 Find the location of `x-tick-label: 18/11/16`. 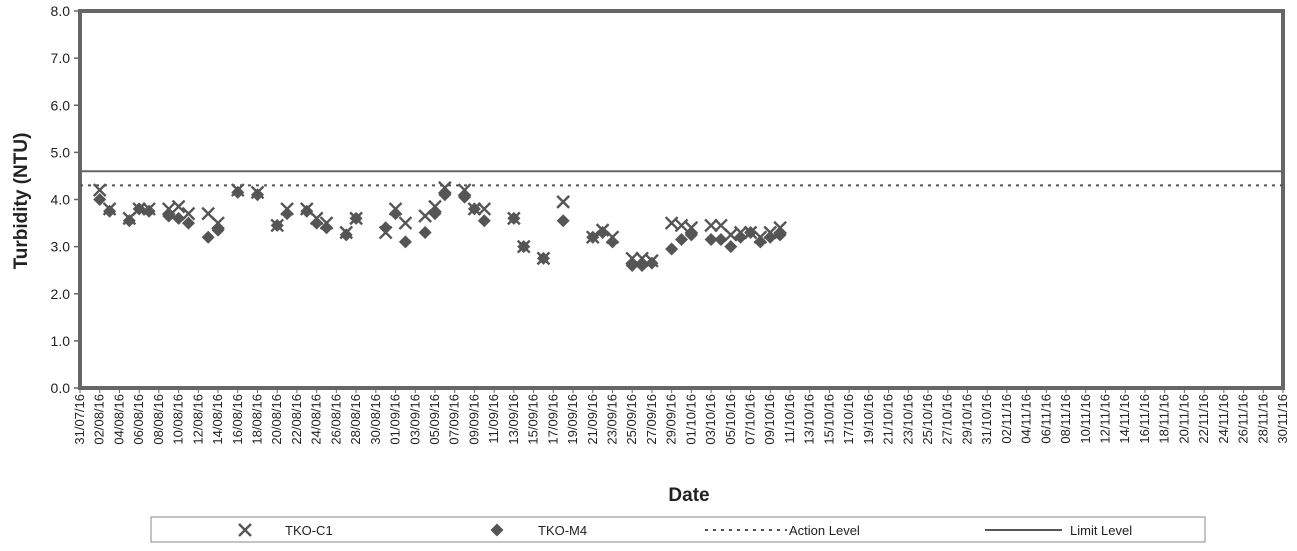

x-tick-label: 18/11/16 is located at coordinates (1164, 419).